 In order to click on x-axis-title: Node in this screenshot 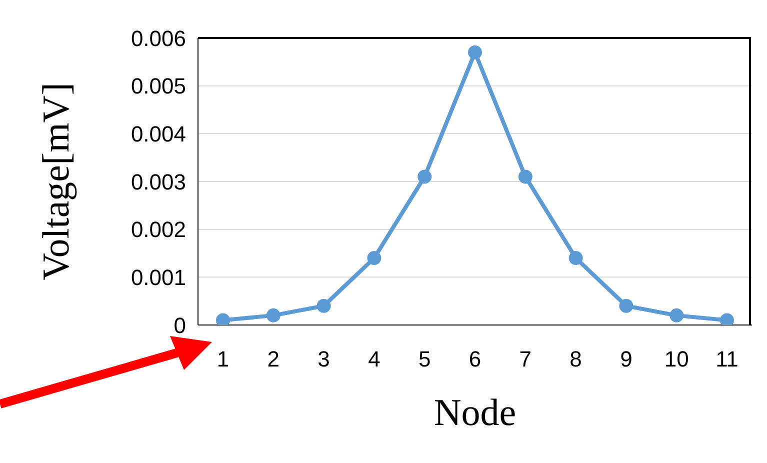, I will do `click(475, 413)`.